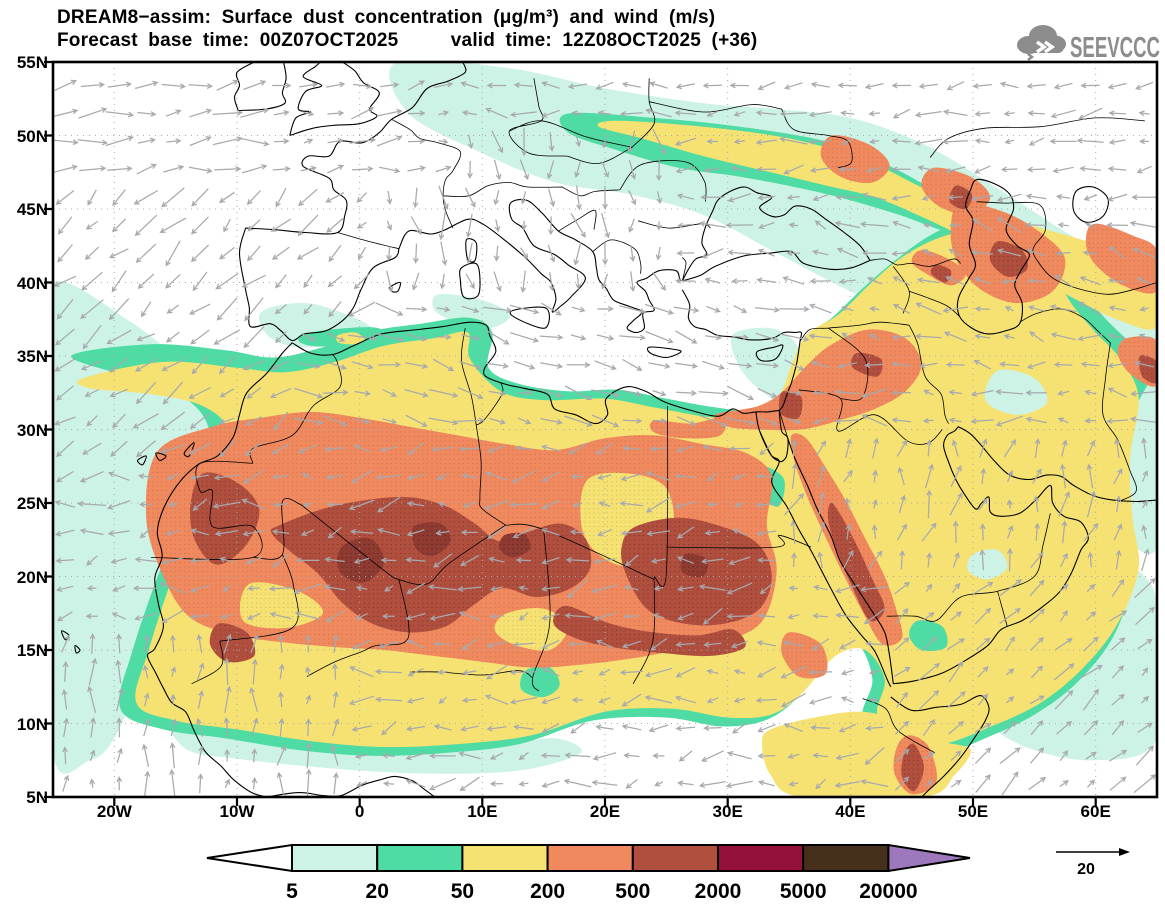  I want to click on lat-label: 50N, so click(32, 136).